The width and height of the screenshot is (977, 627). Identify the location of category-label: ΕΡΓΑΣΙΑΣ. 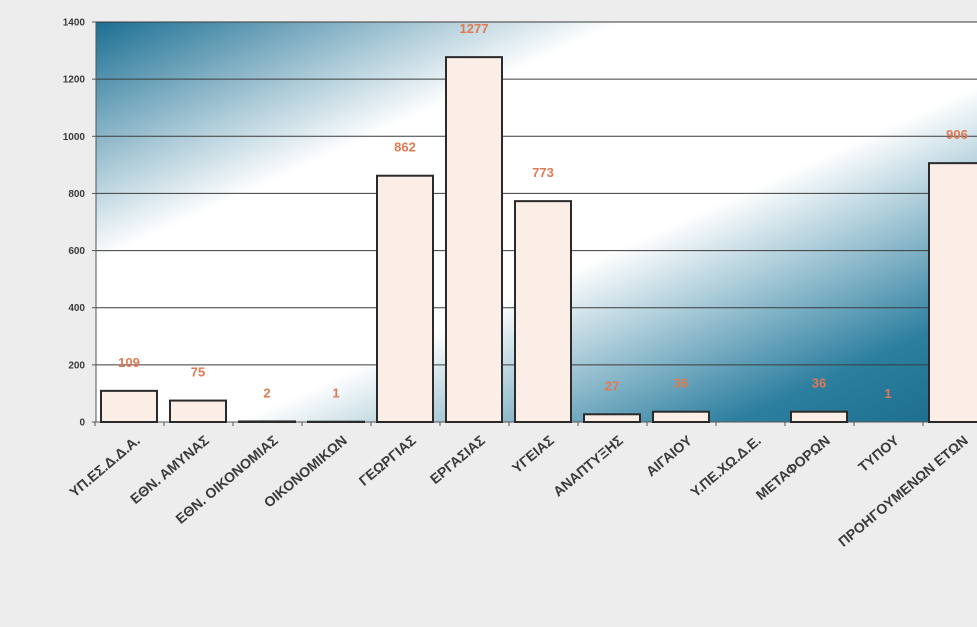
(457, 459).